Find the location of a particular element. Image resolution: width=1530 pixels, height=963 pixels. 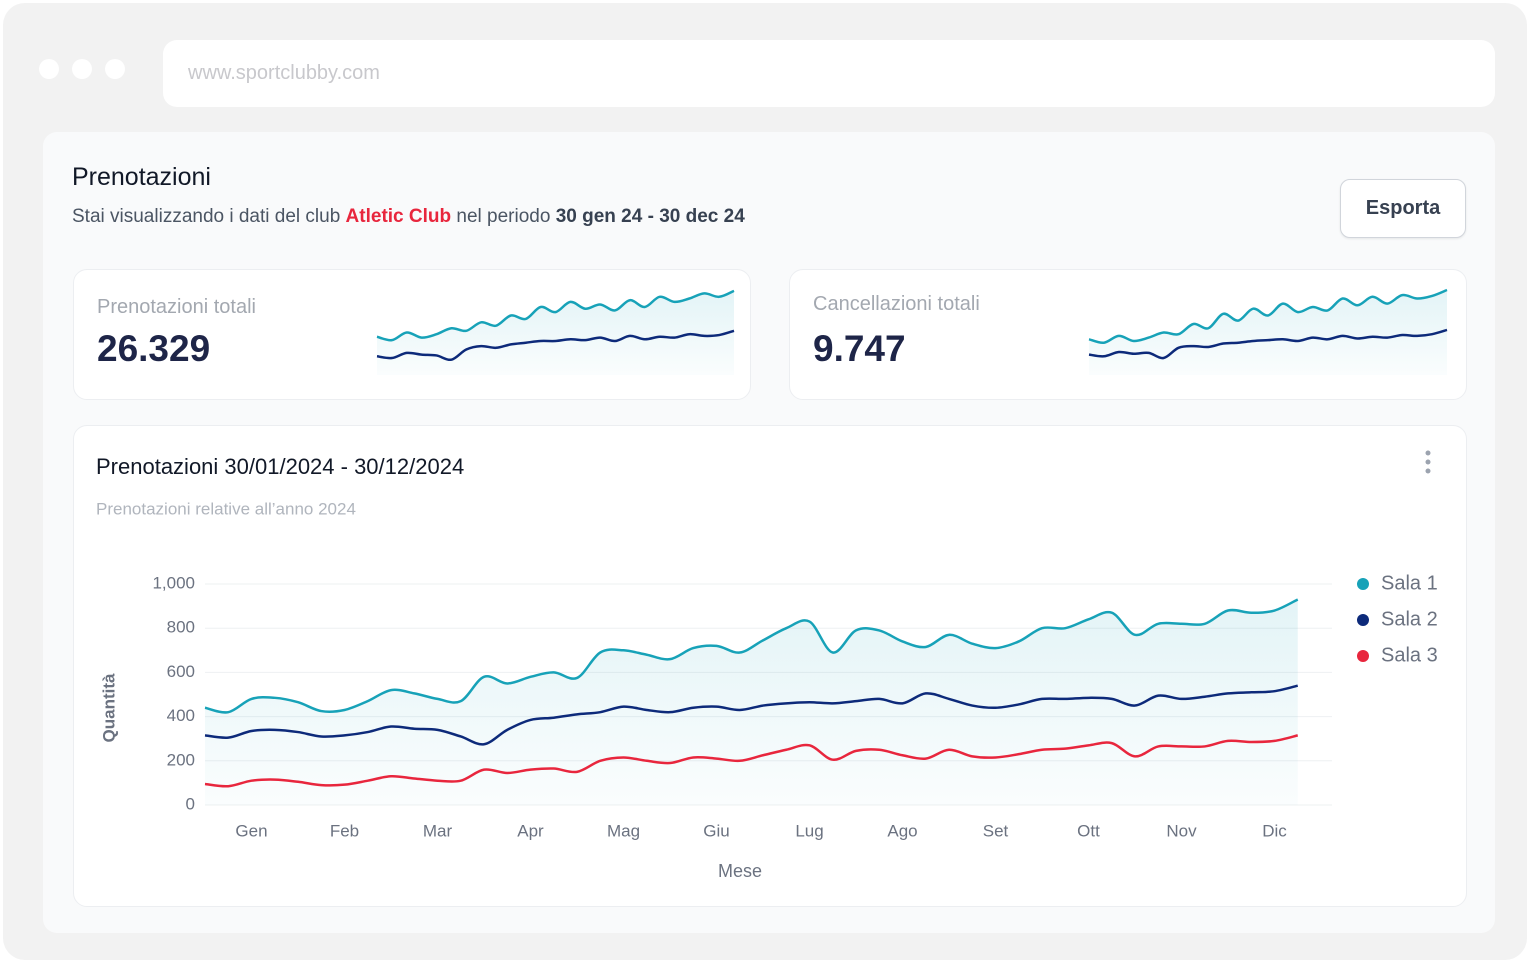

x-tick-label: Mar is located at coordinates (438, 830).